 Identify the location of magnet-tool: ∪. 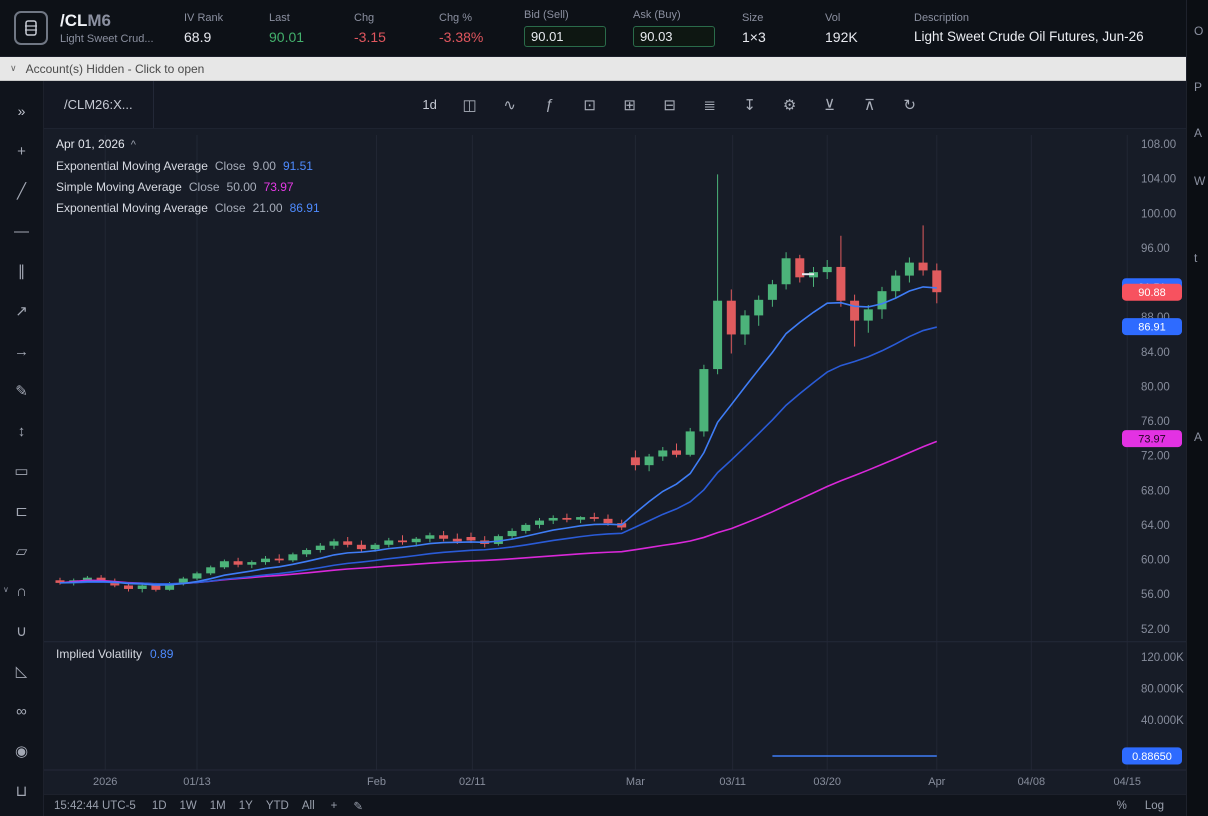
(21, 631).